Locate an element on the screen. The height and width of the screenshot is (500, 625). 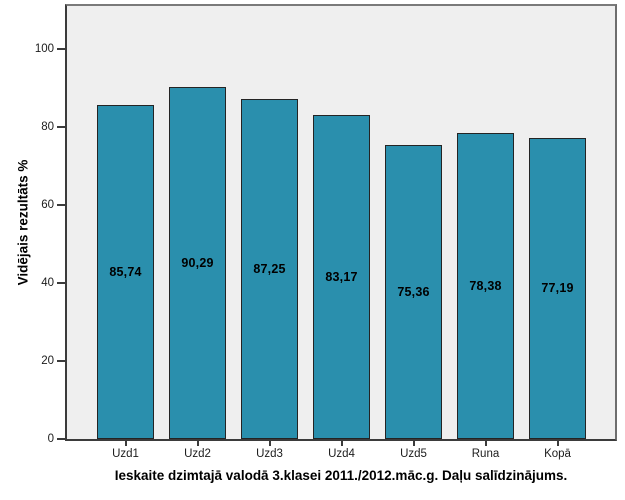
y-tick-label: 0 is located at coordinates (50, 439).